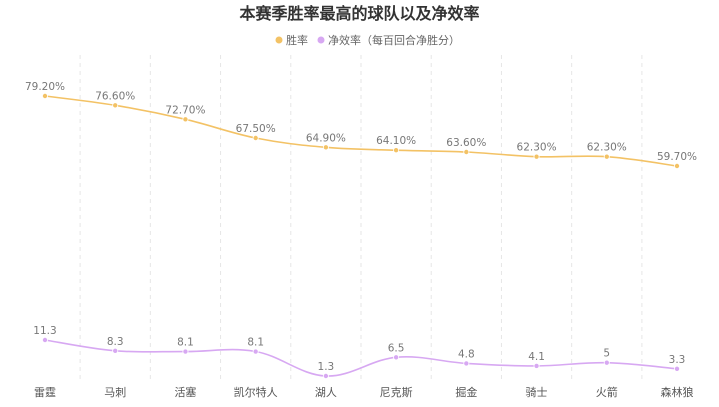 The width and height of the screenshot is (719, 407). I want to click on x-tick-label: 火箭, so click(607, 392).